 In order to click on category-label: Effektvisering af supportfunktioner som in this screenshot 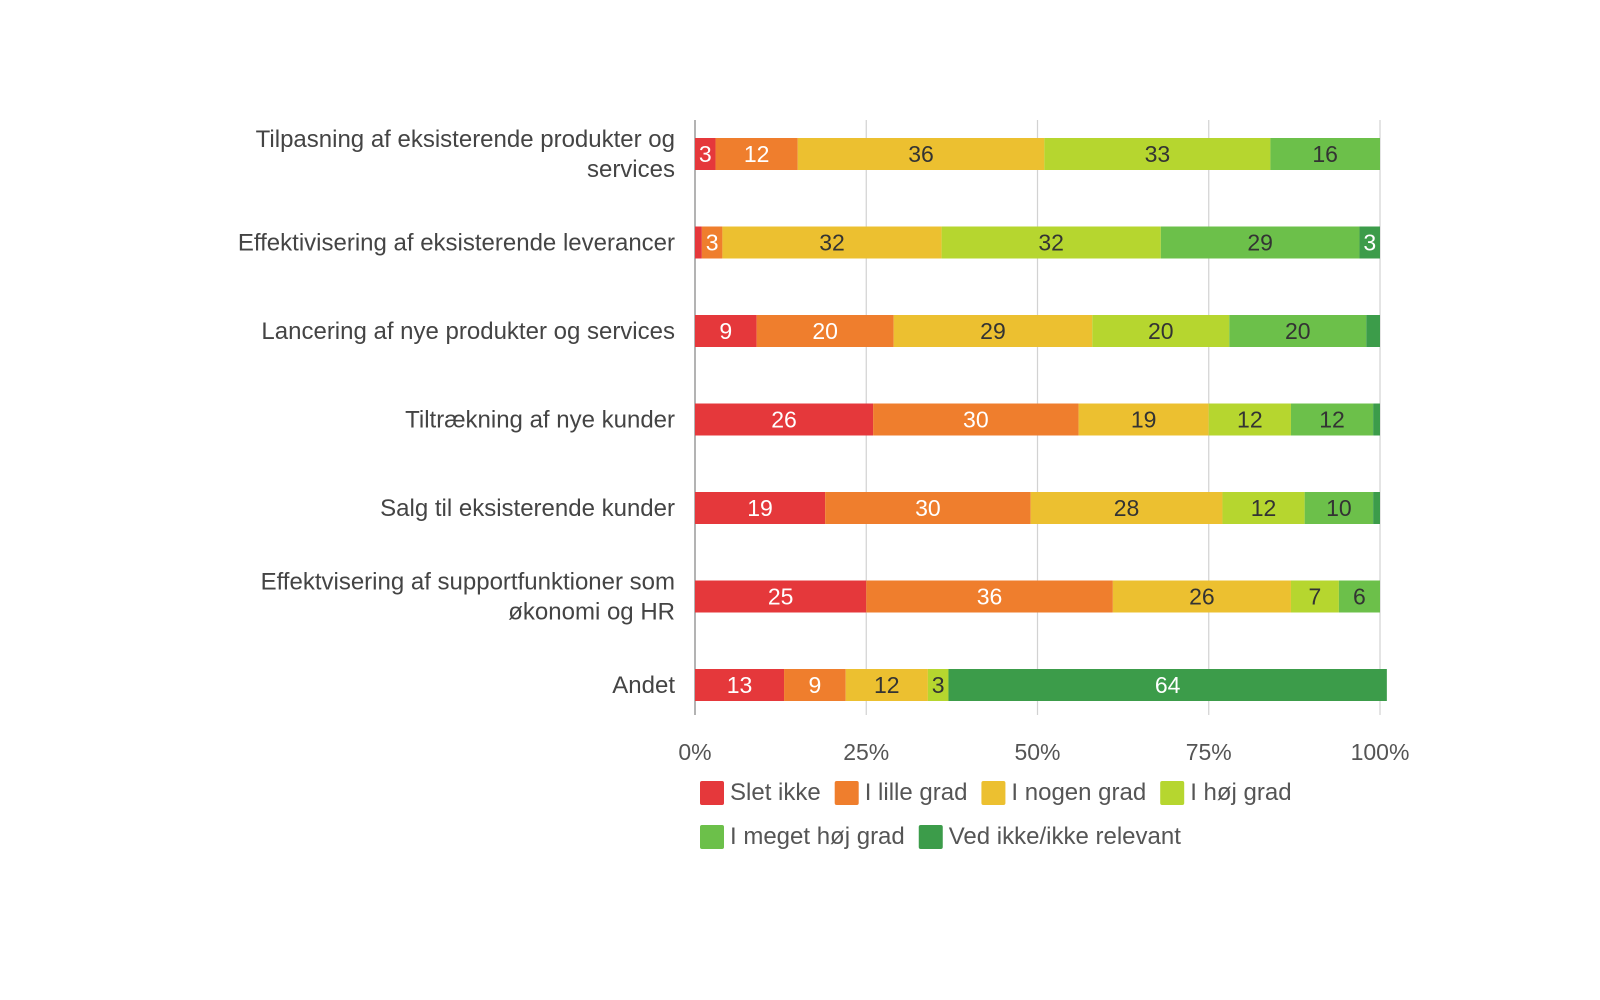, I will do `click(468, 582)`.